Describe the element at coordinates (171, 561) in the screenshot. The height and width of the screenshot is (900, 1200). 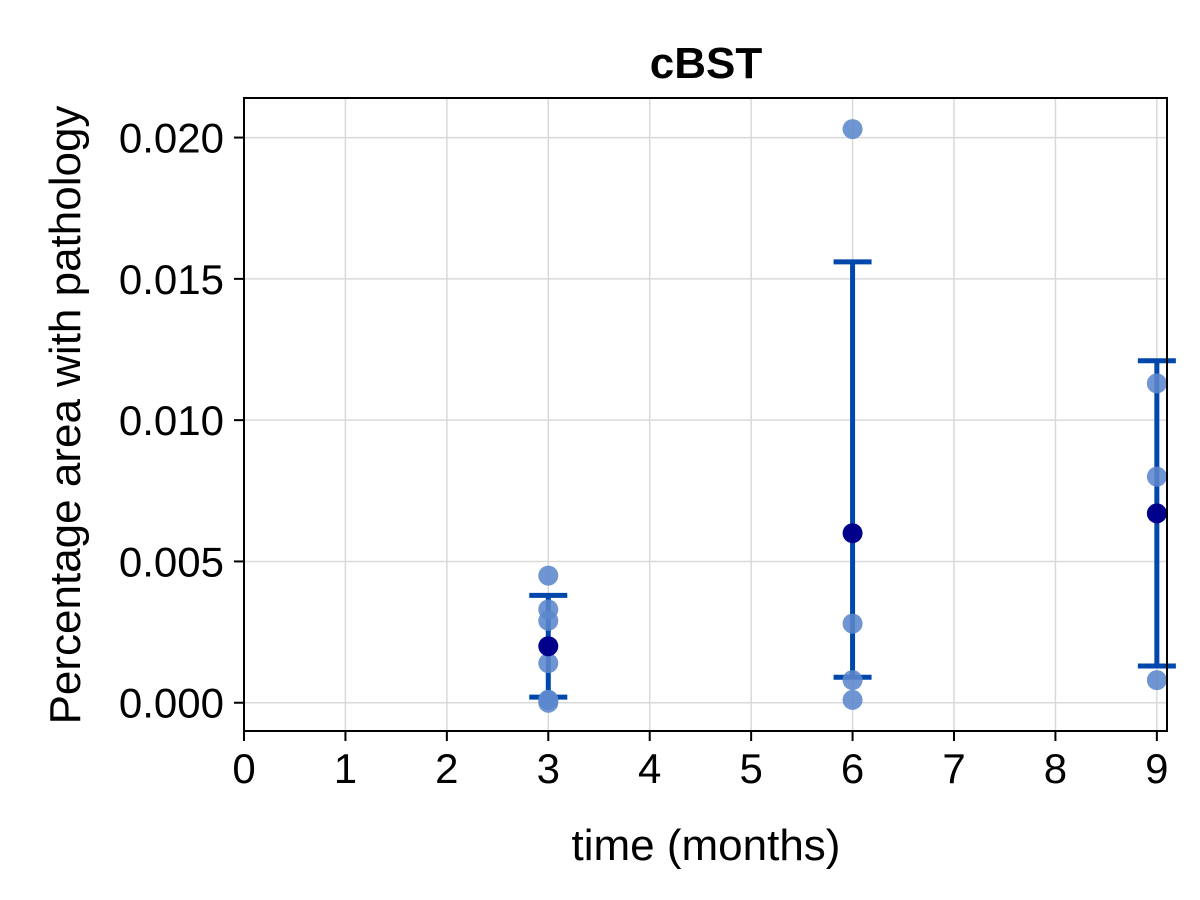
I see `y-tick-label: 0.005` at that location.